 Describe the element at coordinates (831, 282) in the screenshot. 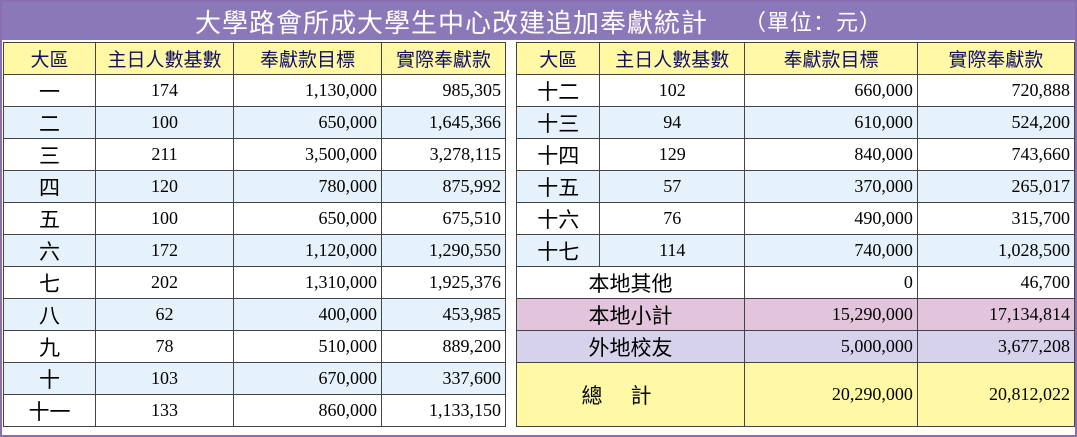

I see `local-other-target: 0` at that location.